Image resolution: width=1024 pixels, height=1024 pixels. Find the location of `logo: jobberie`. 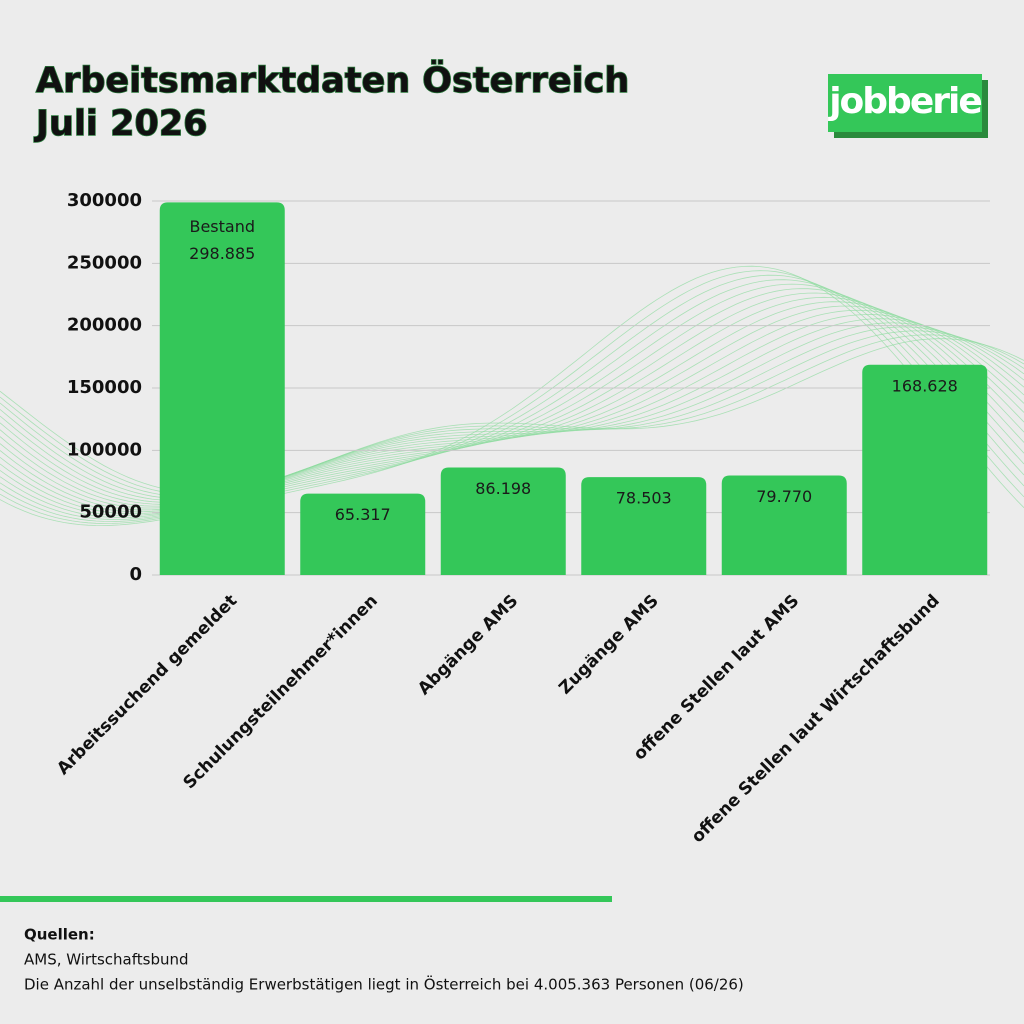

logo: jobberie is located at coordinates (904, 101).